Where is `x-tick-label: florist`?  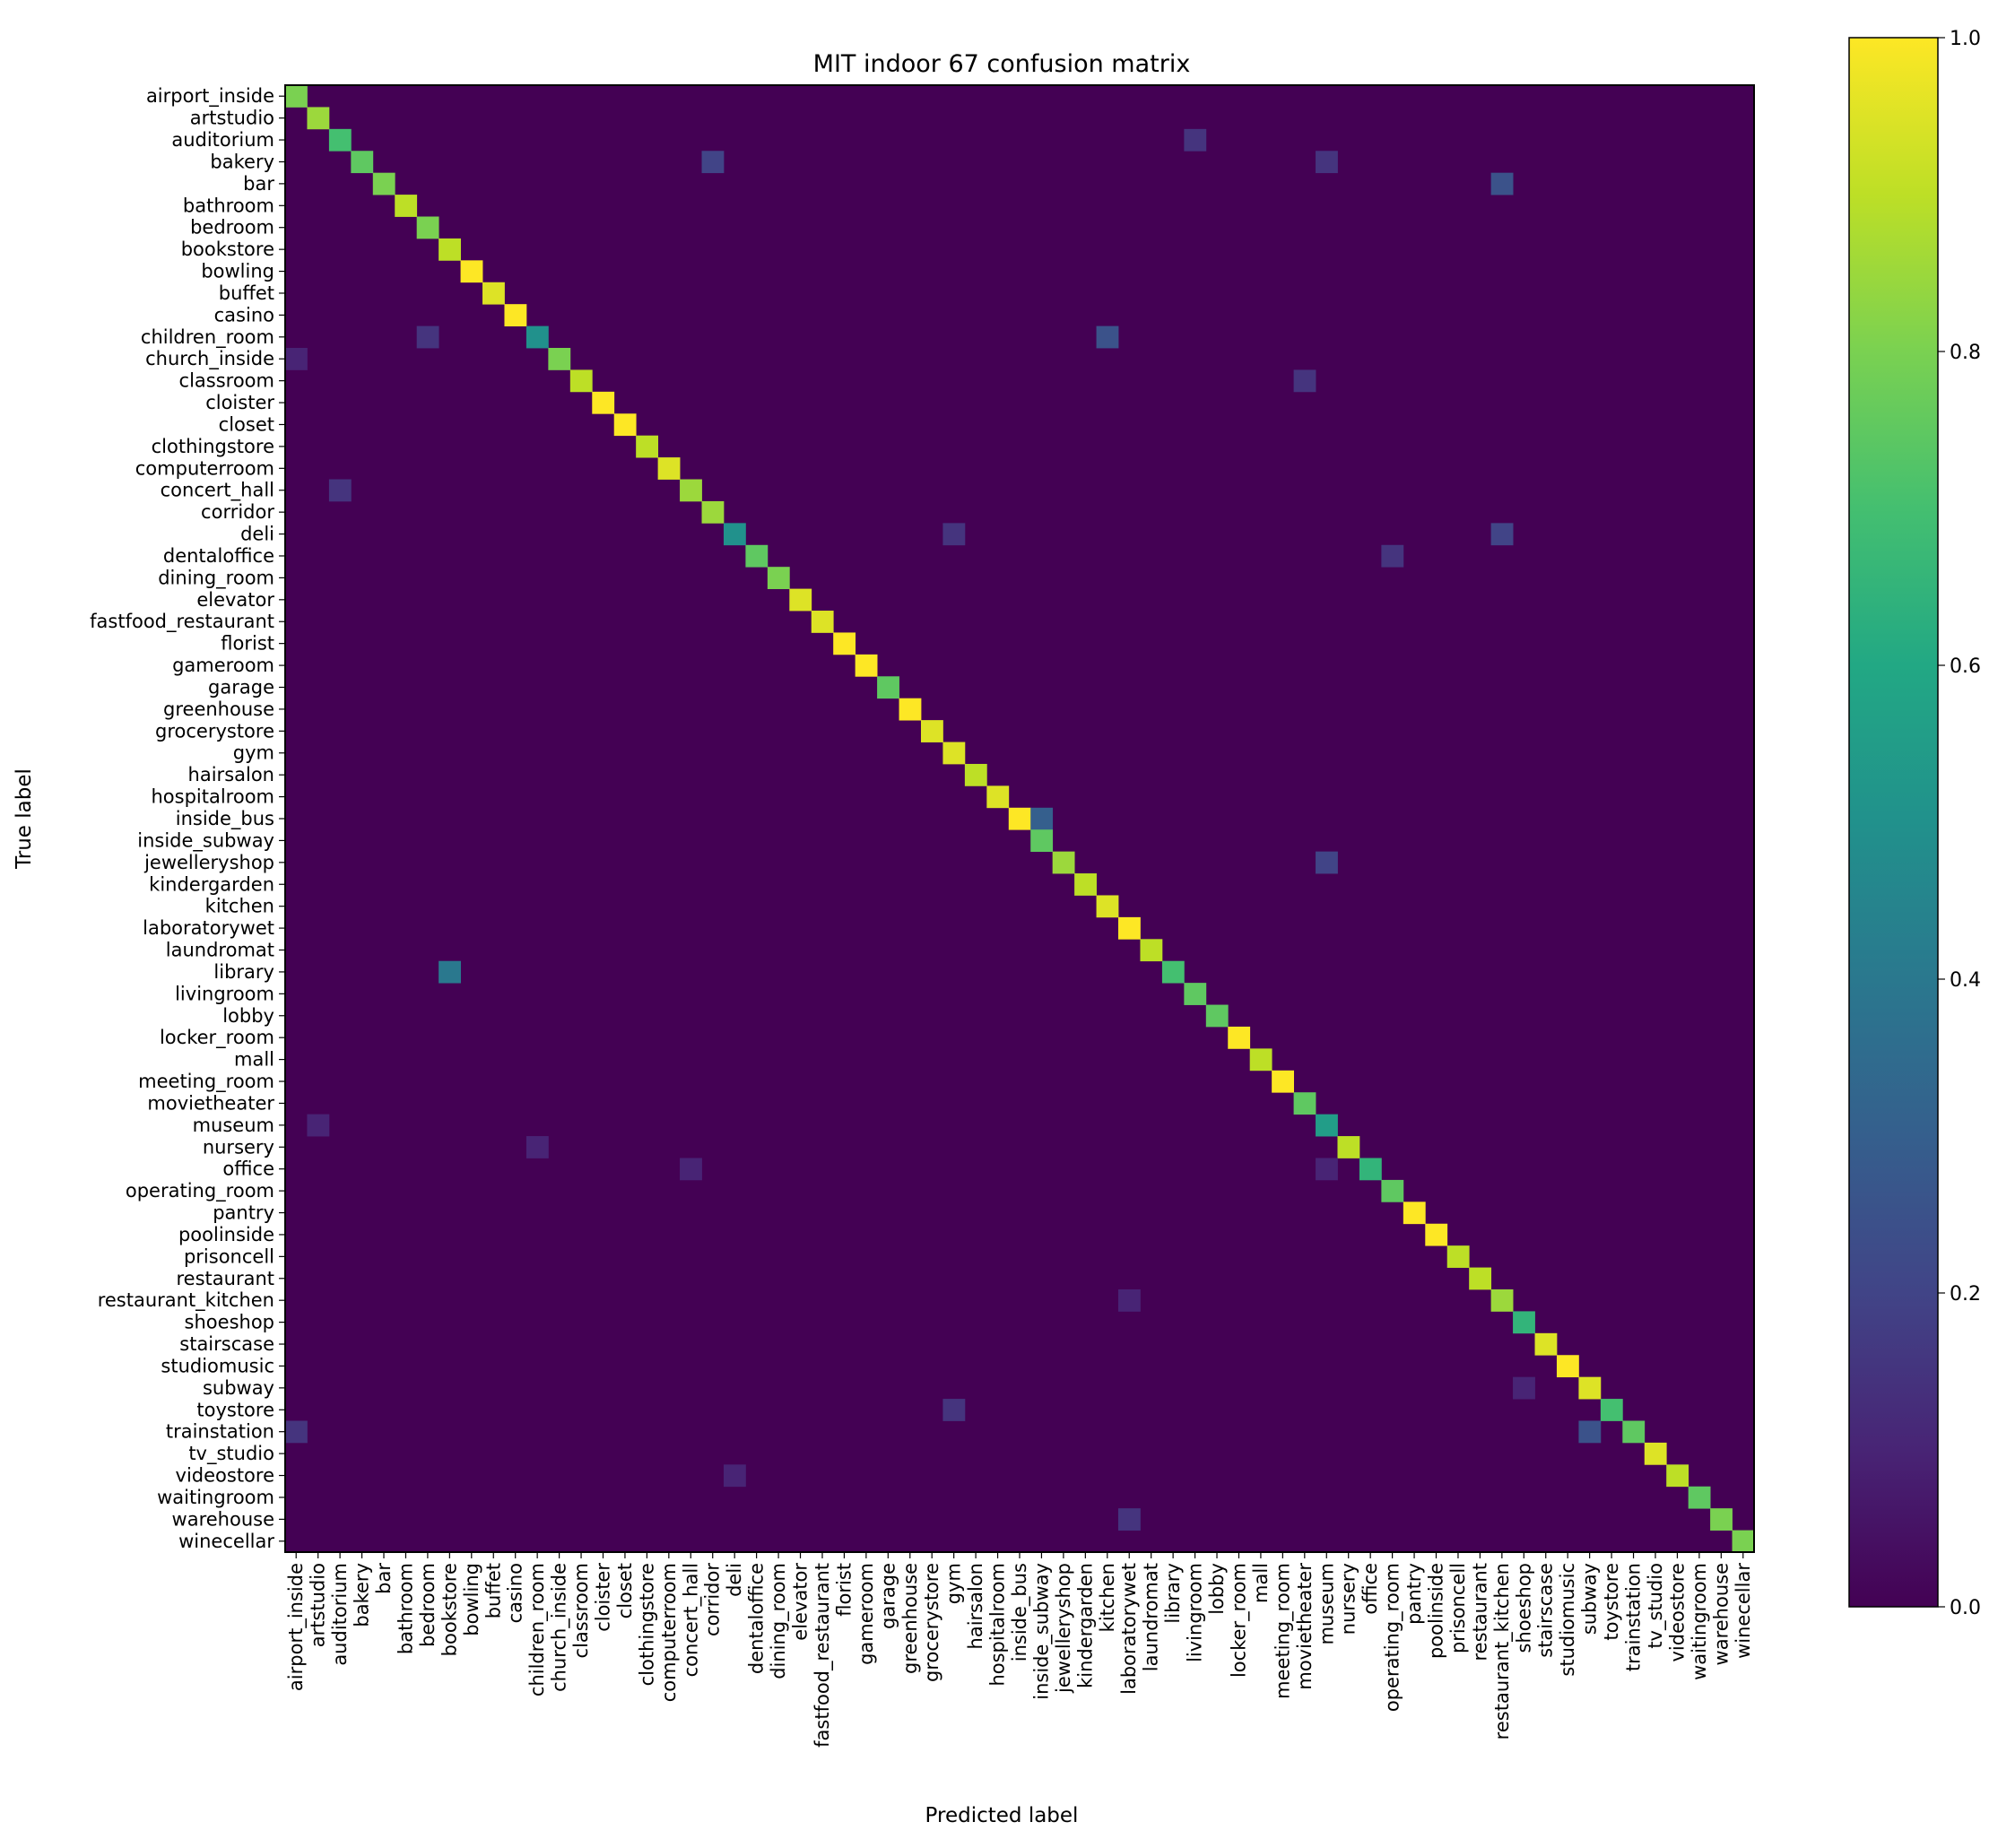 x-tick-label: florist is located at coordinates (844, 1590).